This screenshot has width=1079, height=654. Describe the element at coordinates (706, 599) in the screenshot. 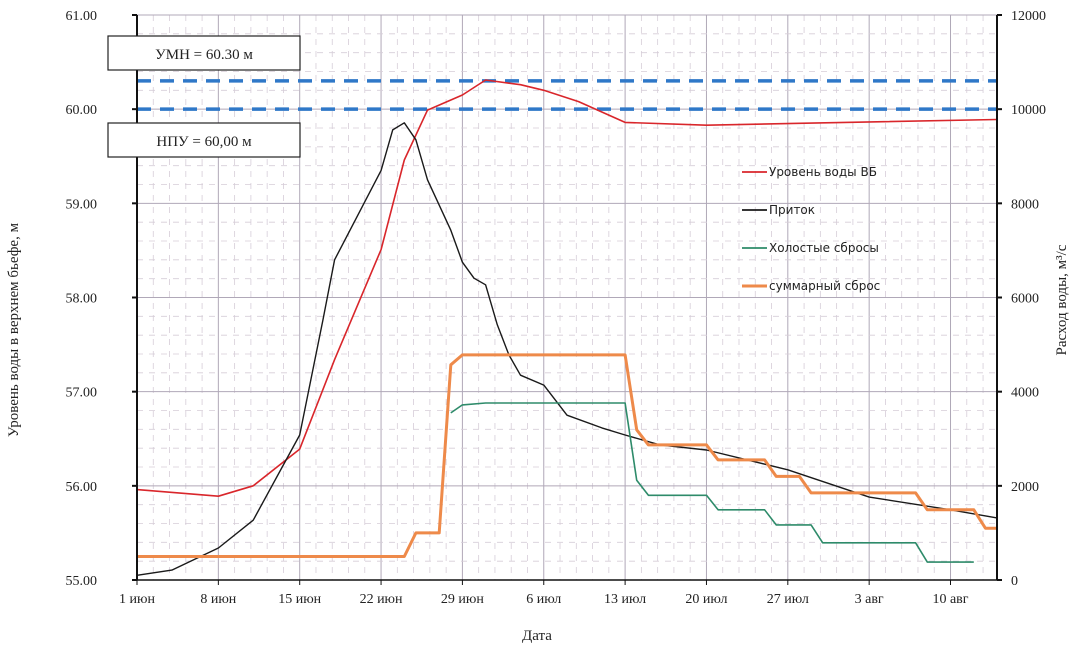

I see `x-tick-label: 20 июл` at that location.